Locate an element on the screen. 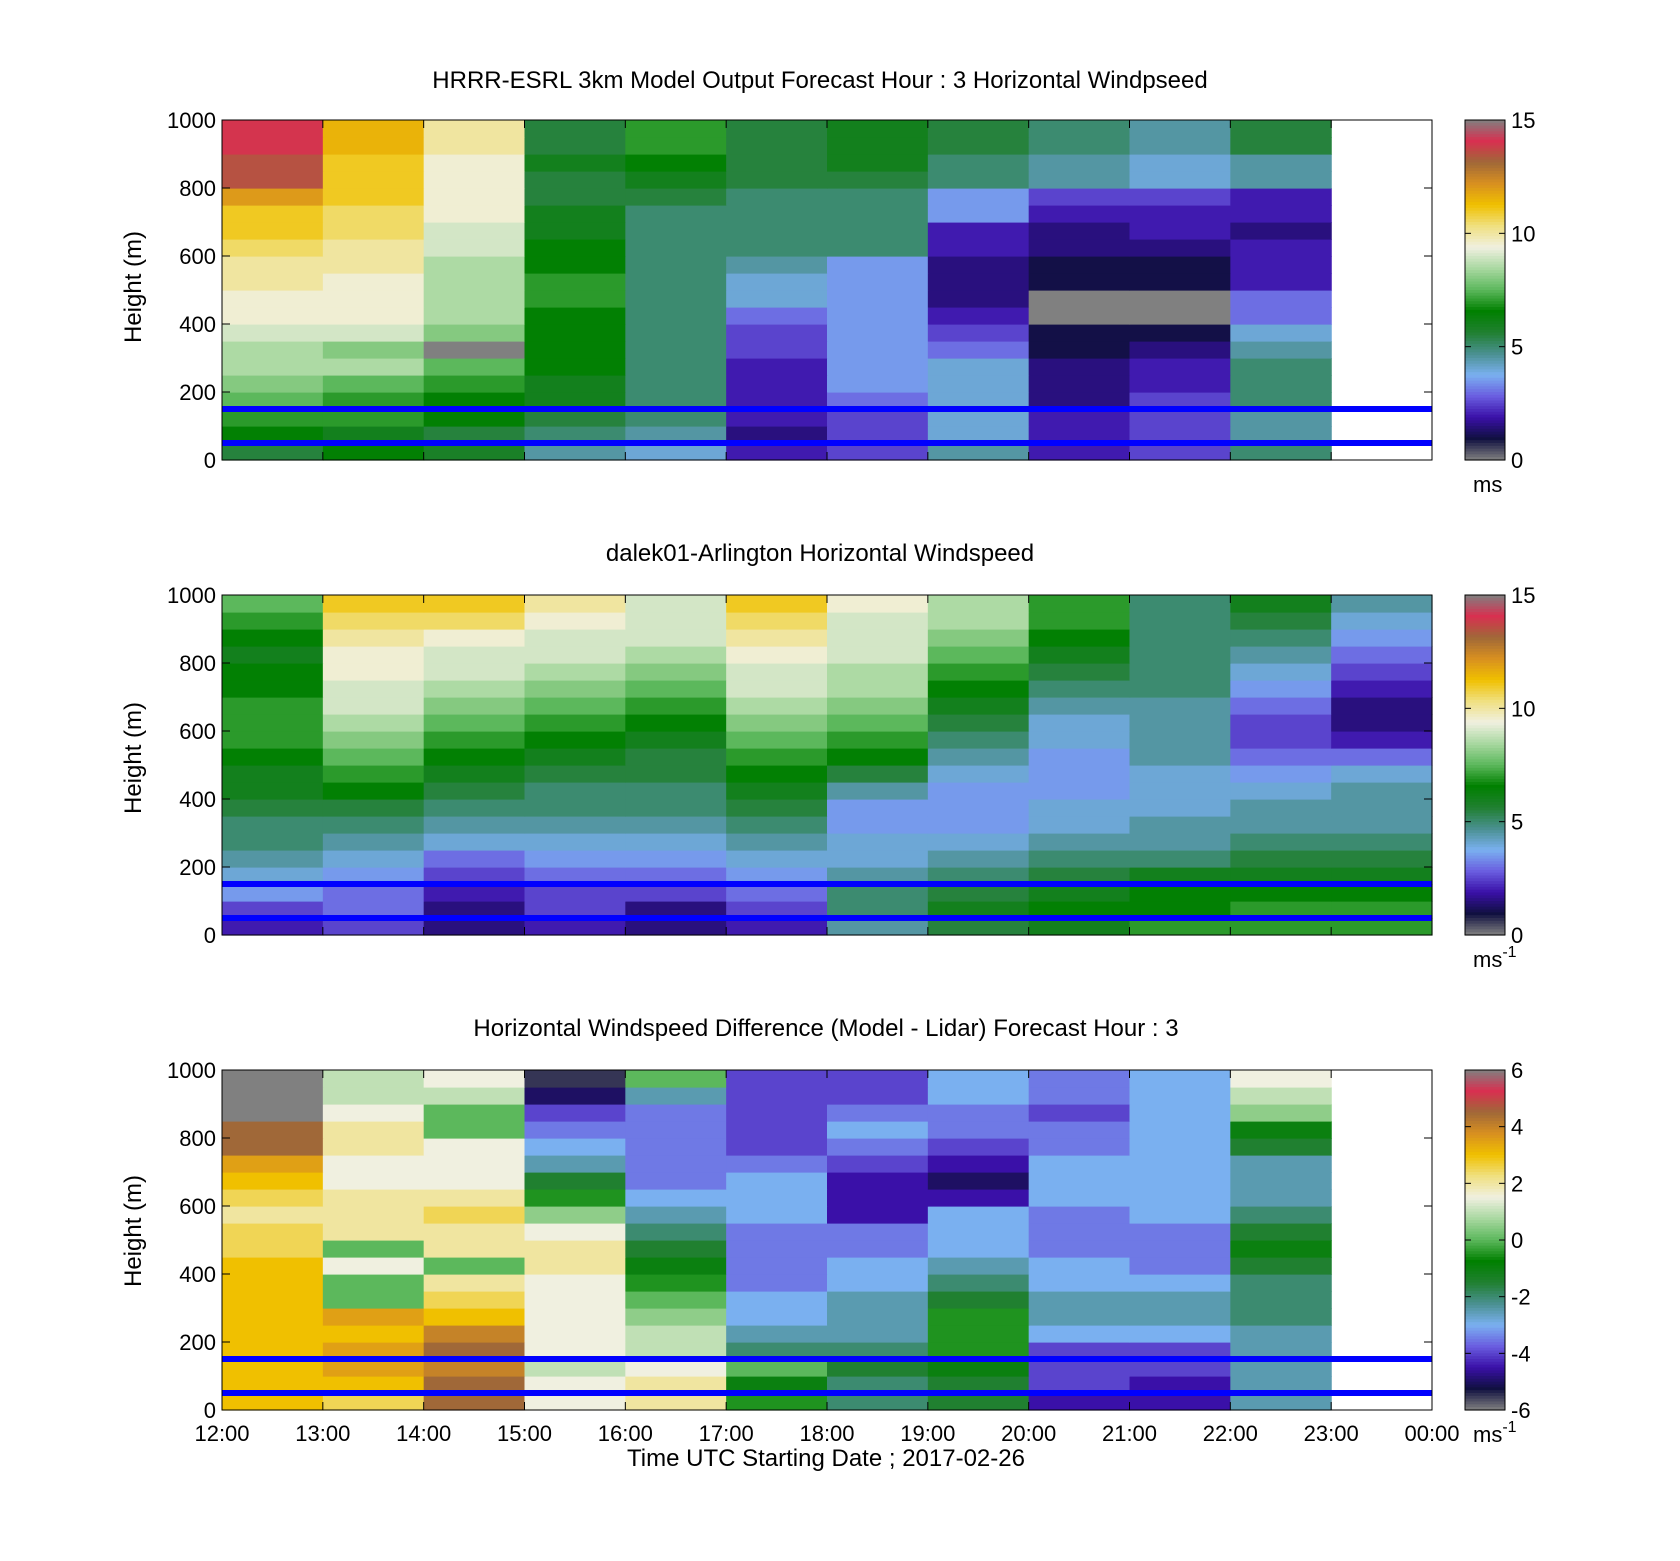 The height and width of the screenshot is (1561, 1680). colorbar-tick-label: 10 is located at coordinates (1523, 708).